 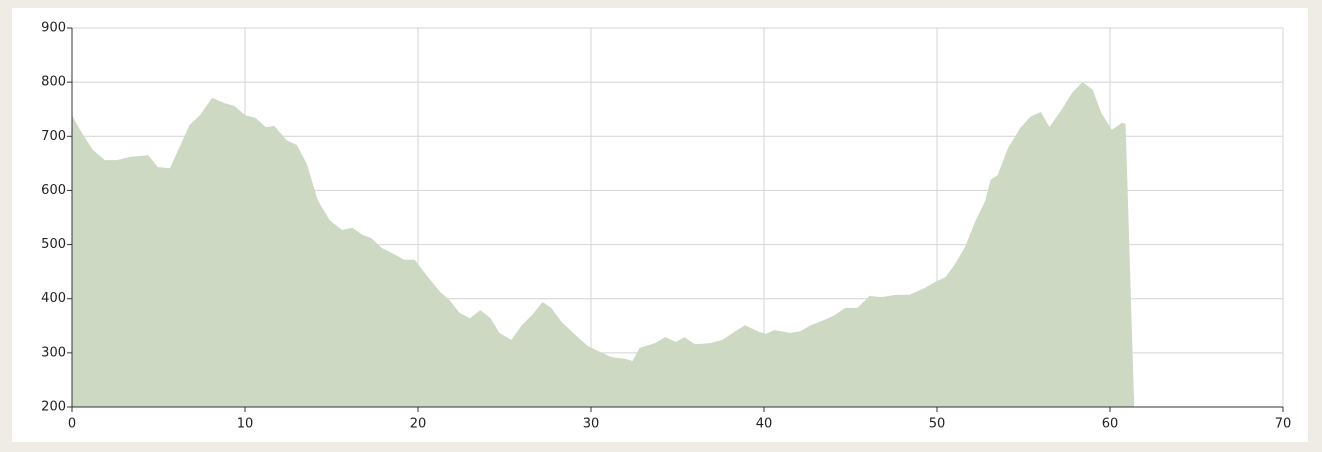 I want to click on y-tick-label: 200, so click(x=53, y=407).